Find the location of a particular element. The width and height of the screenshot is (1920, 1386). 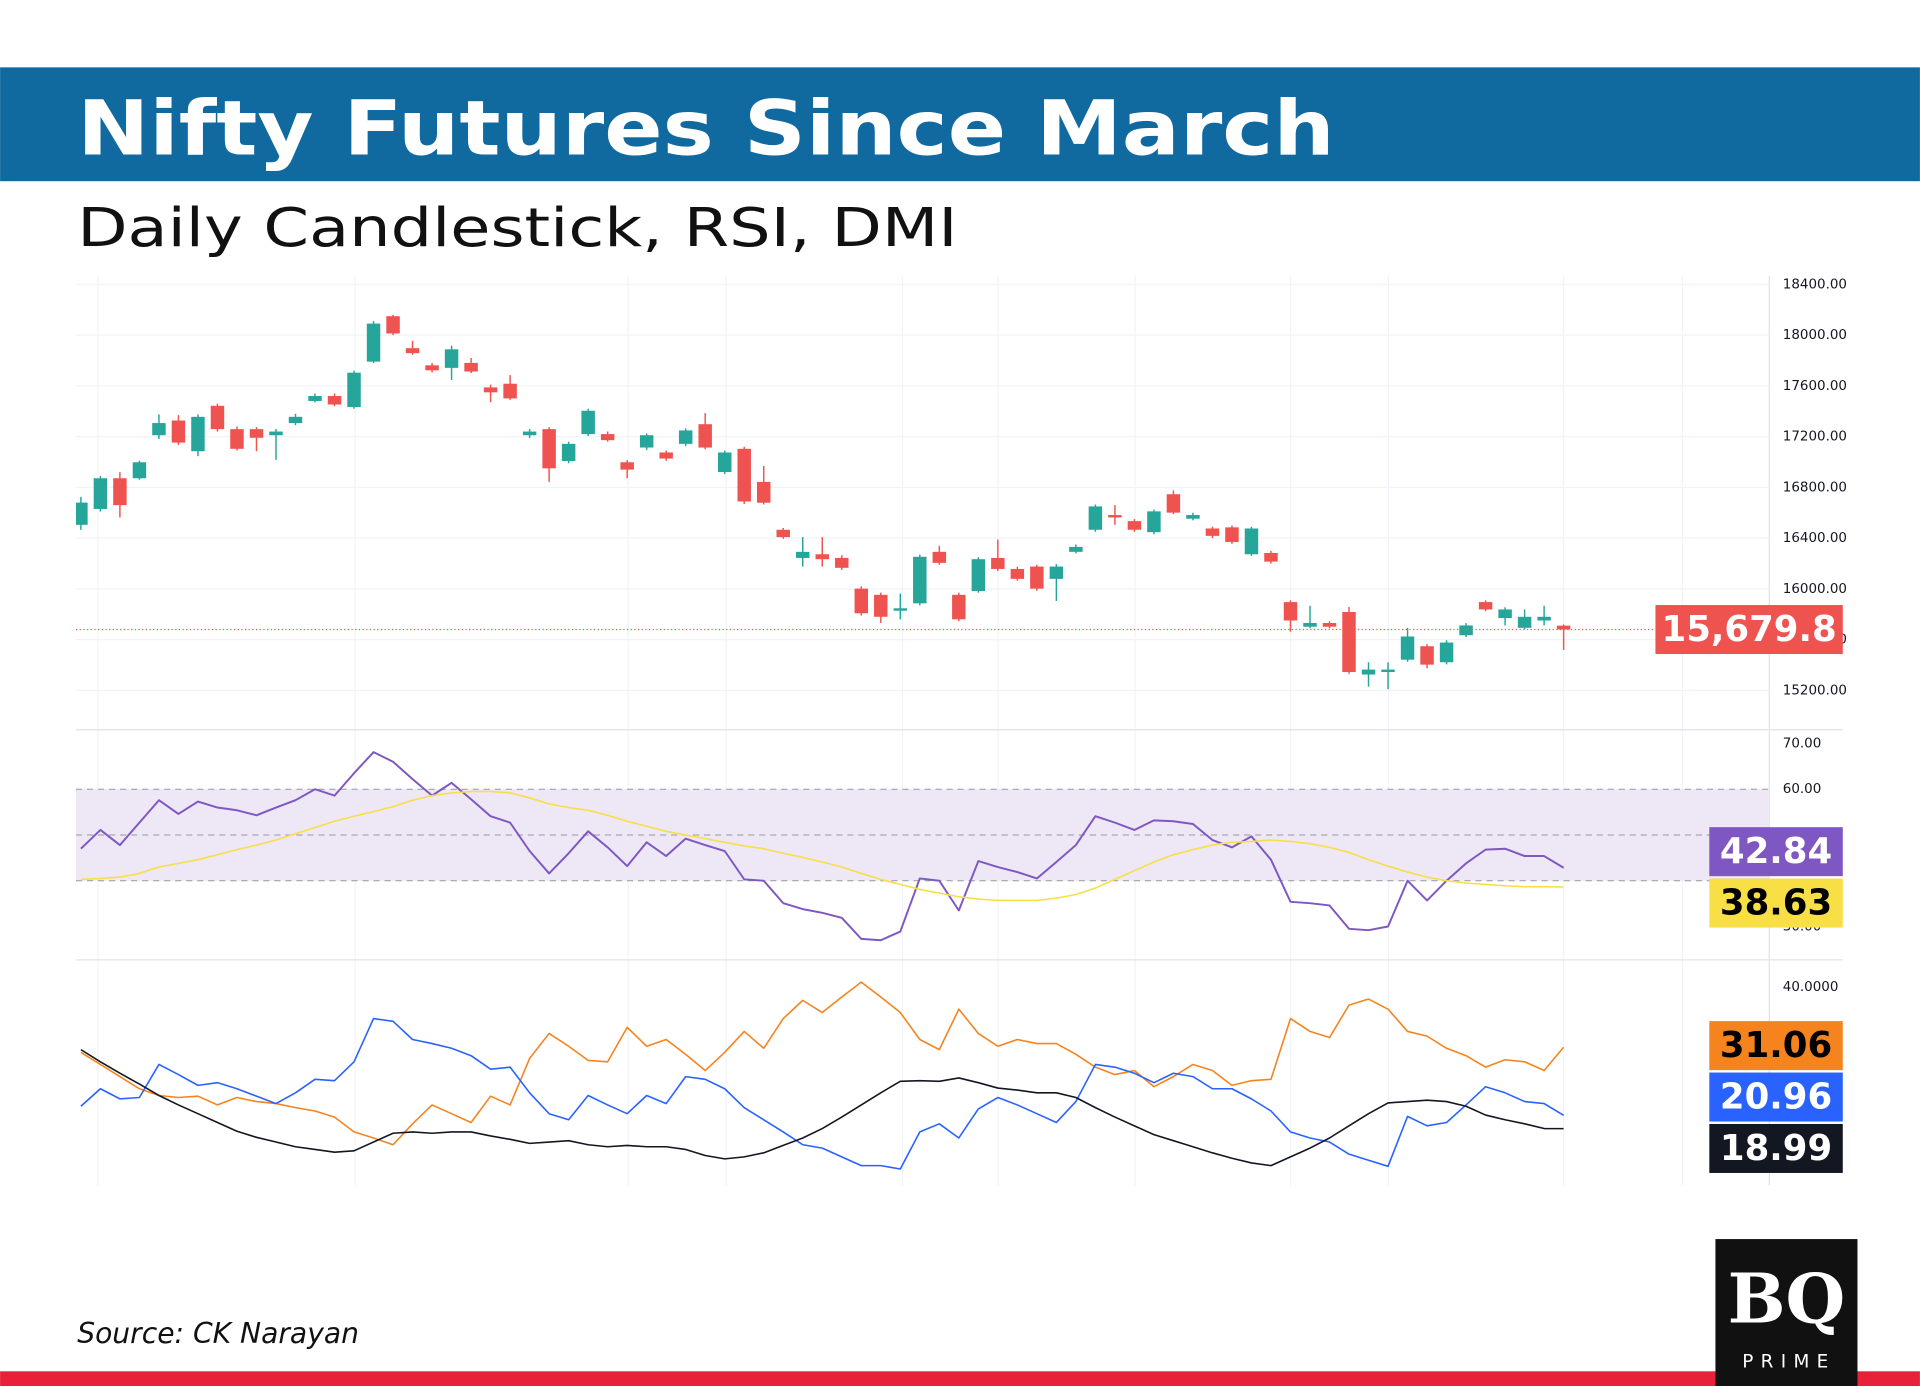

last-value-badge: 38.63 is located at coordinates (1776, 903).